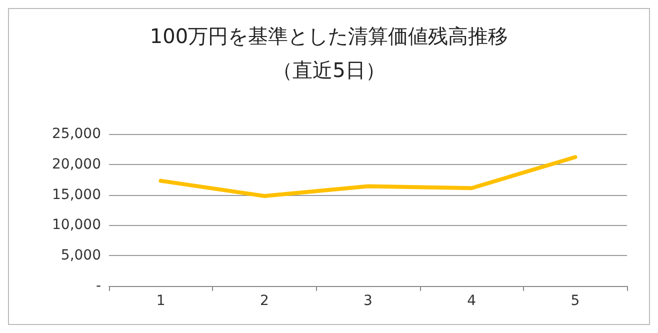 This screenshot has width=658, height=333. Describe the element at coordinates (329, 70) in the screenshot. I see `chart-subtitle: （直近5日）` at that location.